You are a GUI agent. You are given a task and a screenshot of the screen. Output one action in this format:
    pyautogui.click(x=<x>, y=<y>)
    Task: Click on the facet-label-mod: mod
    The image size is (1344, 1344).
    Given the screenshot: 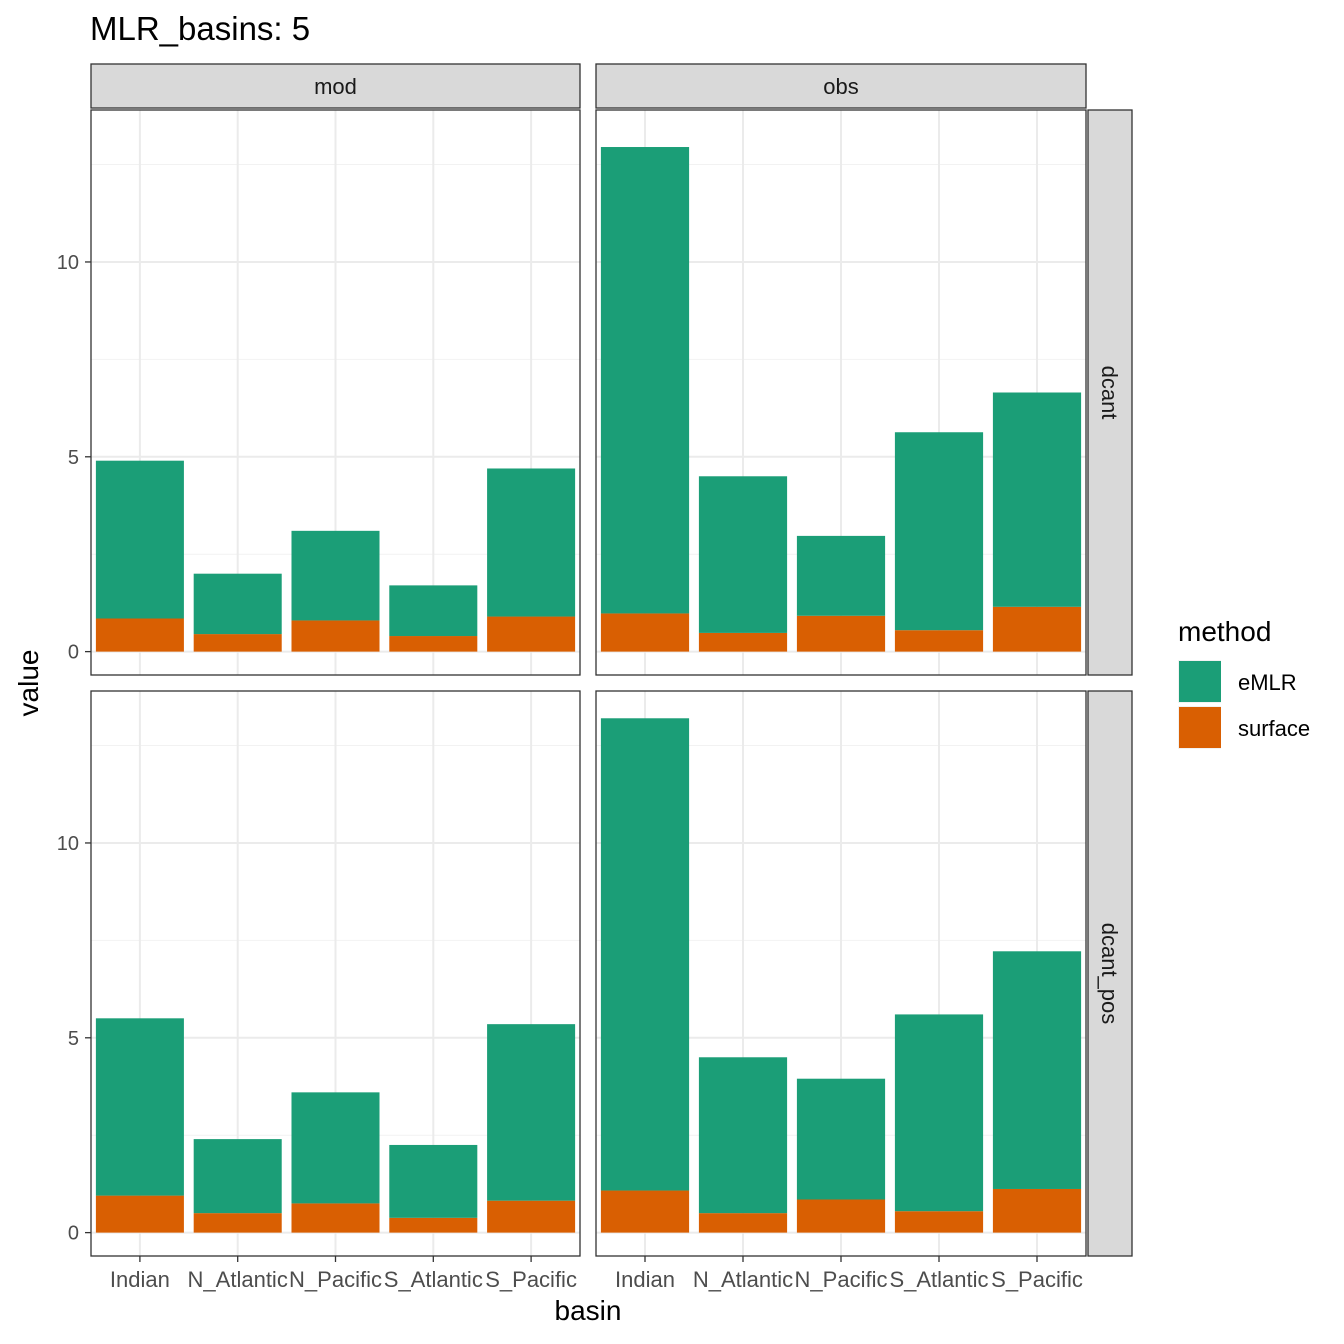 What is the action you would take?
    pyautogui.click(x=335, y=86)
    